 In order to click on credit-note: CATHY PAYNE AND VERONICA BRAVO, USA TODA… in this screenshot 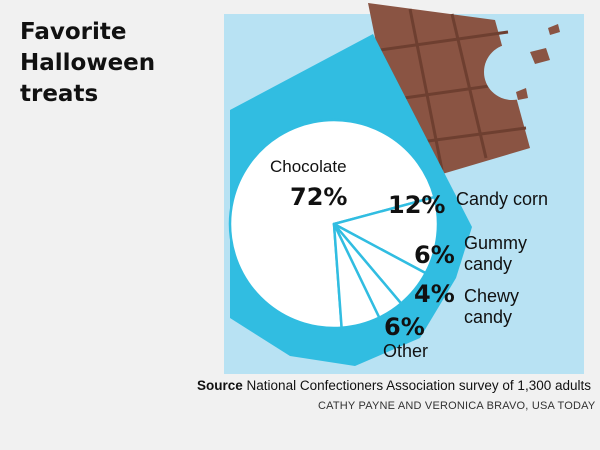, I will do `click(457, 406)`.